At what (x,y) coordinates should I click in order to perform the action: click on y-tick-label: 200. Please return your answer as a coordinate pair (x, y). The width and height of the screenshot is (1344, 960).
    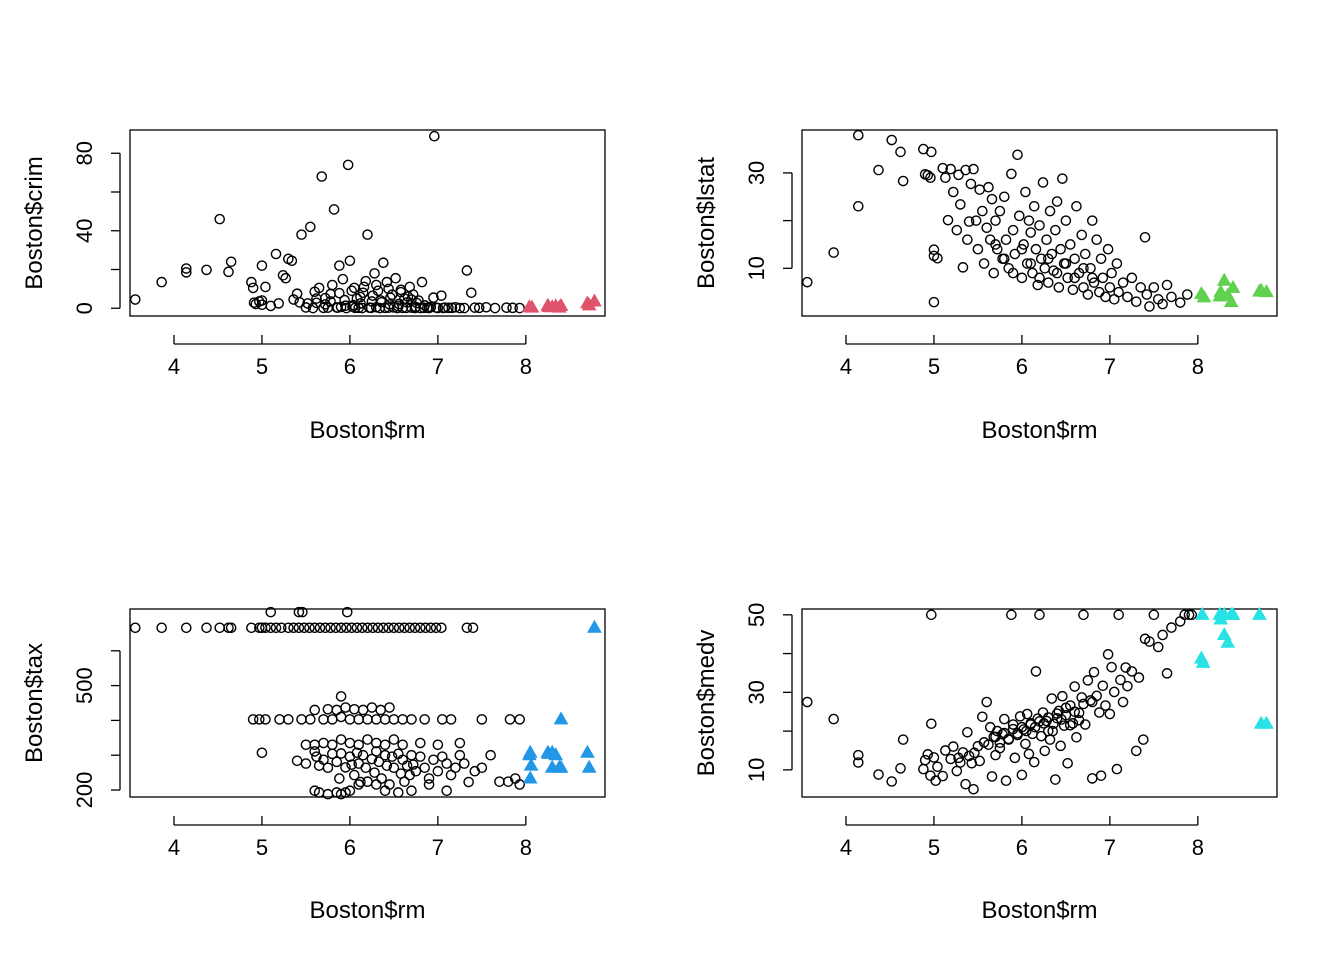
    Looking at the image, I should click on (84, 790).